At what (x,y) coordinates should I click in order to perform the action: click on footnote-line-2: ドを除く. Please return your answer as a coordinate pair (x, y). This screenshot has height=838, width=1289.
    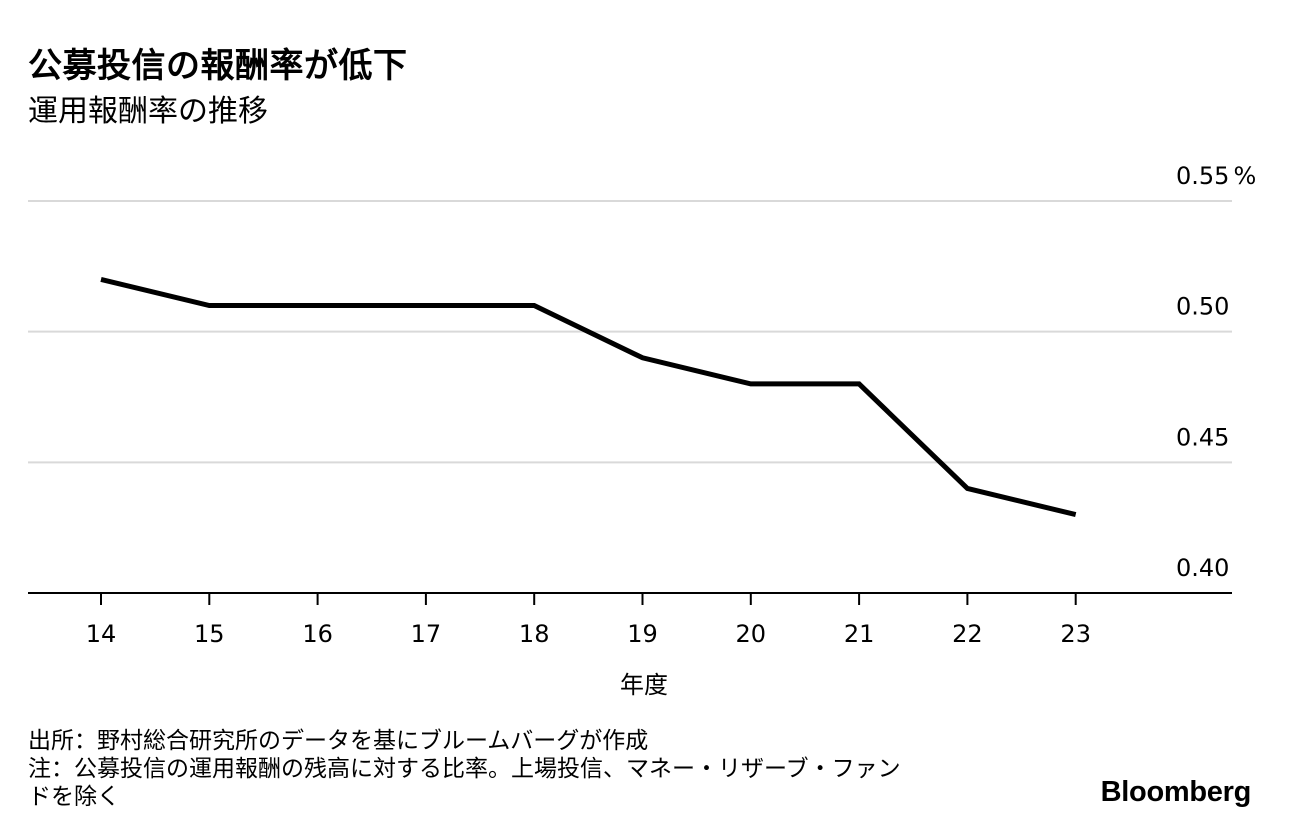
    Looking at the image, I should click on (74, 797).